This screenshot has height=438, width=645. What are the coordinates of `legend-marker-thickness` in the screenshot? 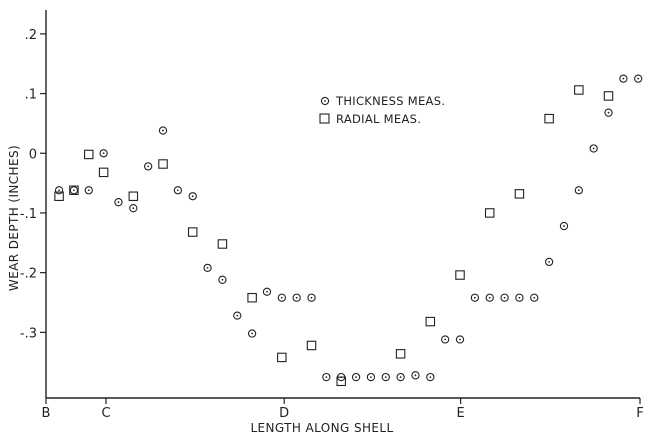 It's located at (325, 101).